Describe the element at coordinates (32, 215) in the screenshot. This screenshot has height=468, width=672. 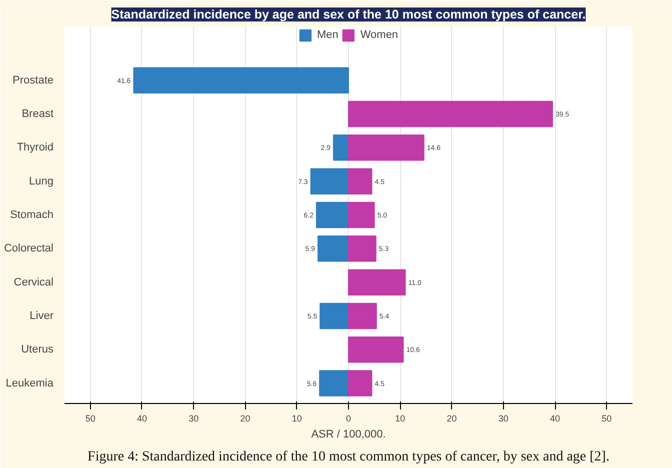
I see `y-tick-label: Stomach` at that location.